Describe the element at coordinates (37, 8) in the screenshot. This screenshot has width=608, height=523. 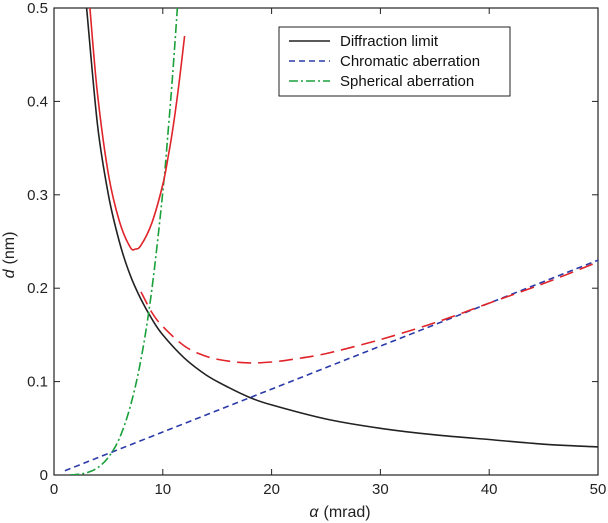
I see `y-tick-label: 0.5` at that location.